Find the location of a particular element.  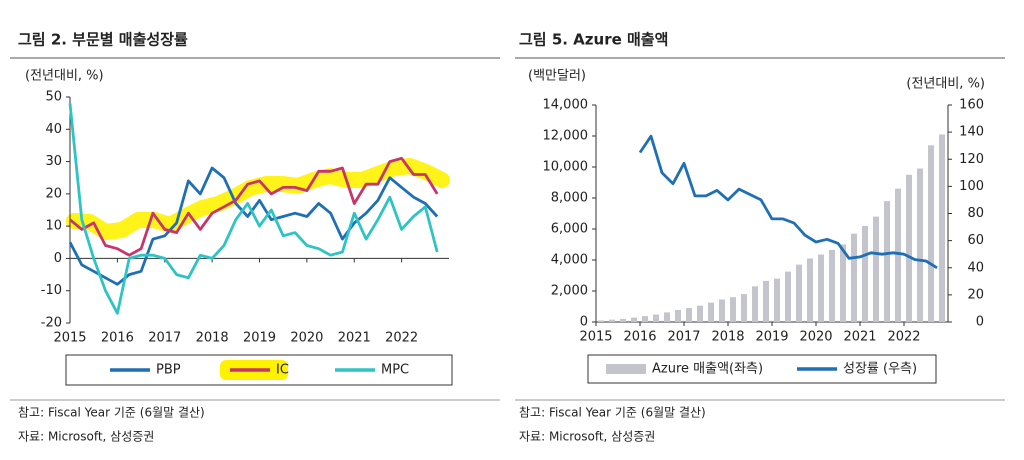

legend-label: PBP is located at coordinates (168, 370).